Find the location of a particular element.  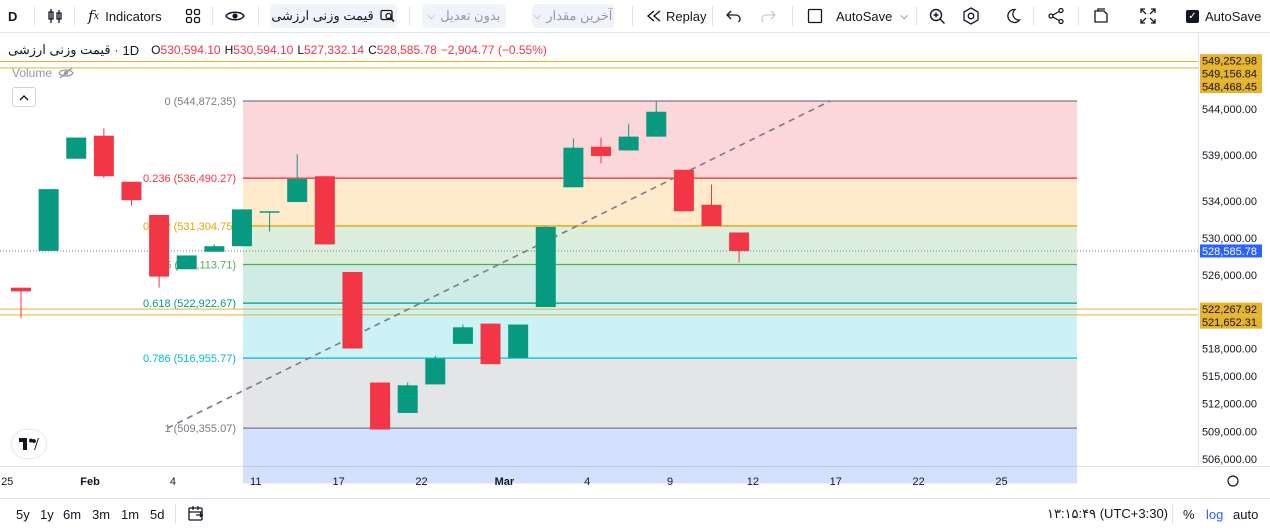

collapse-legend-button is located at coordinates (24, 97).